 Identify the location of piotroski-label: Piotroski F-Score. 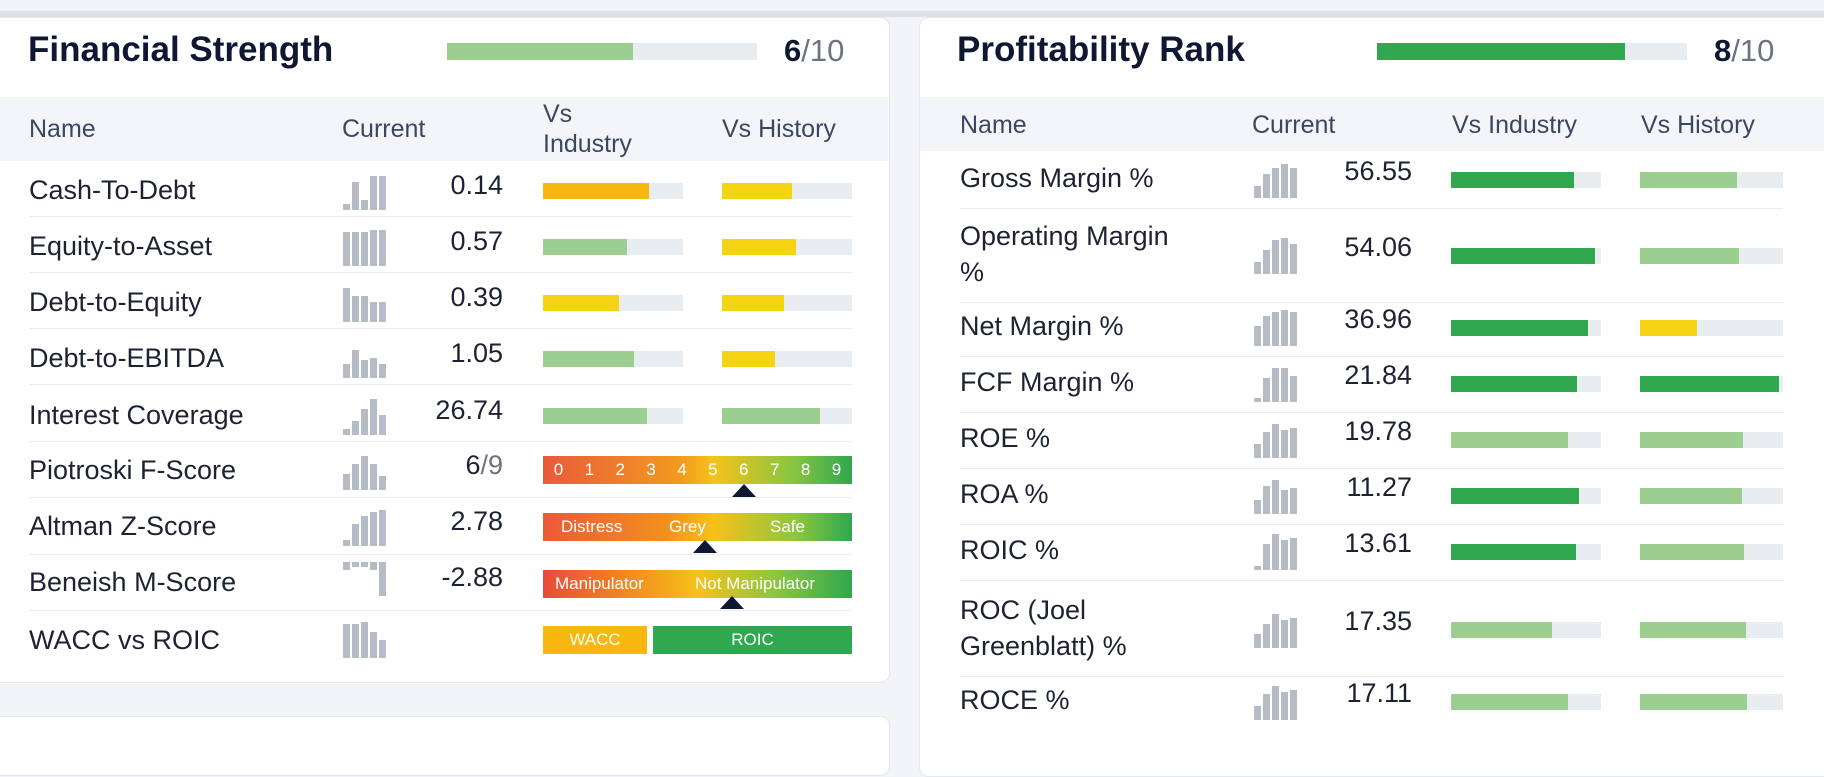
(133, 470).